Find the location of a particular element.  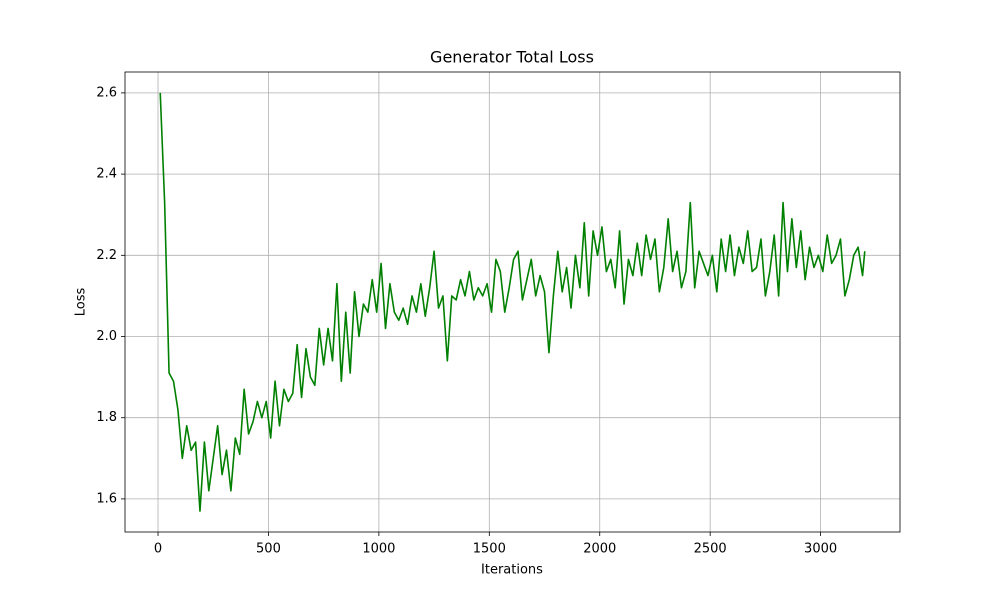

x-tick-label: 1500 is located at coordinates (489, 549).